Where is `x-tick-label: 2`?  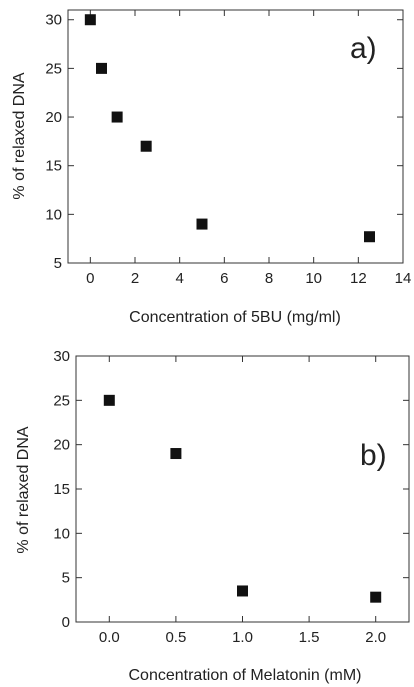
x-tick-label: 2 is located at coordinates (135, 278).